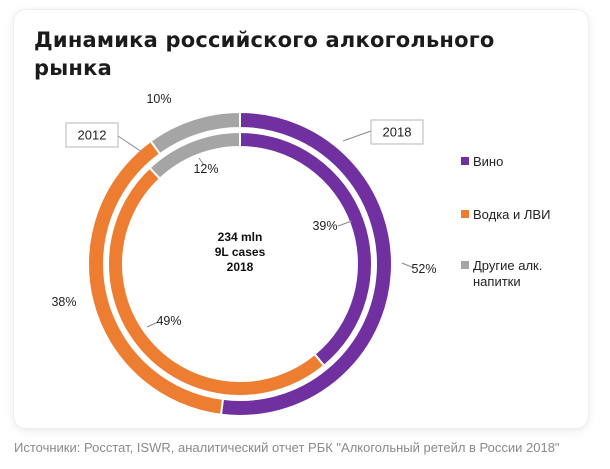  Describe the element at coordinates (205, 169) in the screenshot. I see `inner-label-other: 12%` at that location.